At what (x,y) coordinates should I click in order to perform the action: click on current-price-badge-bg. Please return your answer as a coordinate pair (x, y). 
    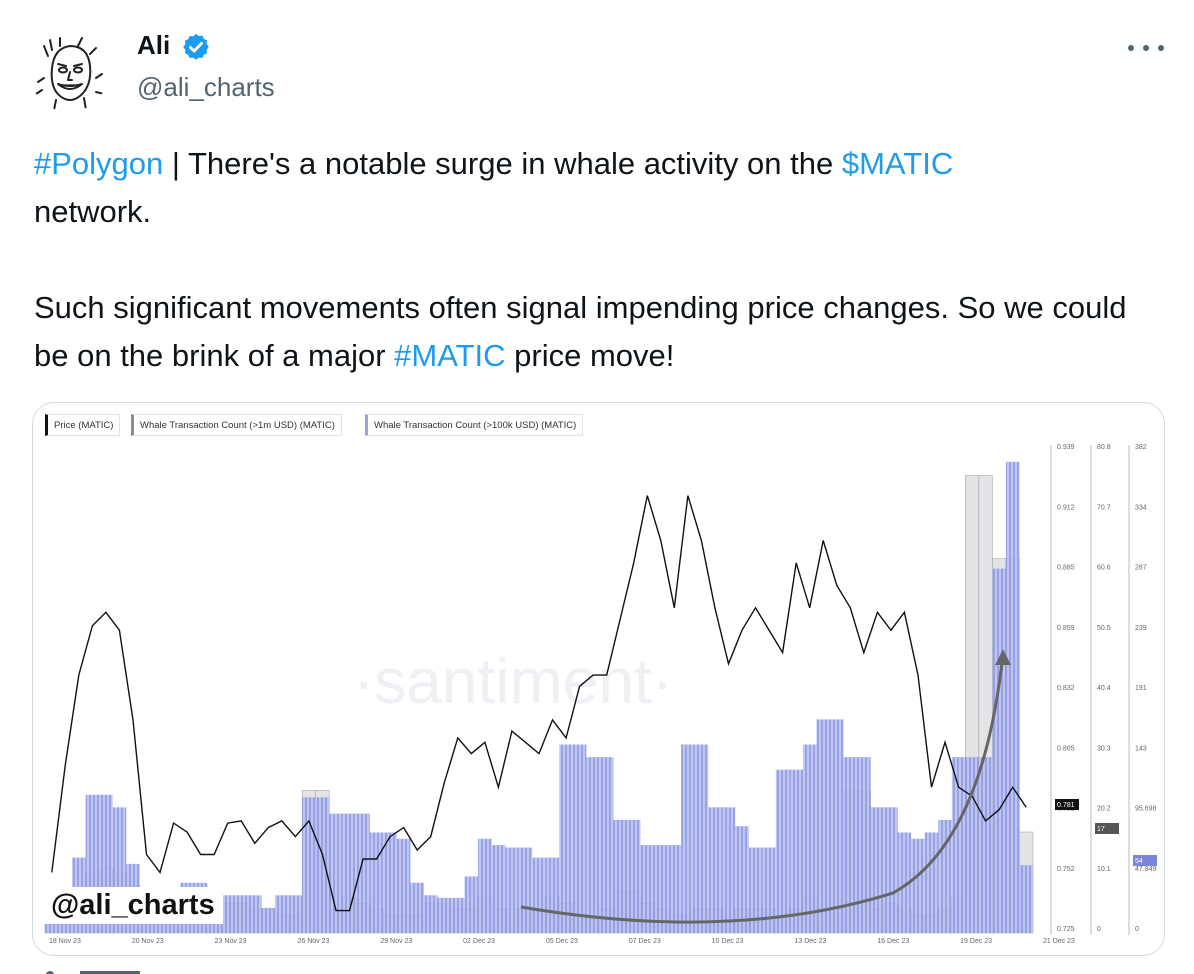
    Looking at the image, I should click on (1067, 804).